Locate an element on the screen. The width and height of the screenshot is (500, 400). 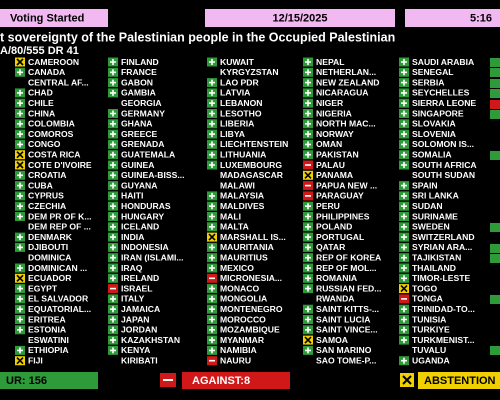
country-name: LITHUANIA is located at coordinates (243, 154).